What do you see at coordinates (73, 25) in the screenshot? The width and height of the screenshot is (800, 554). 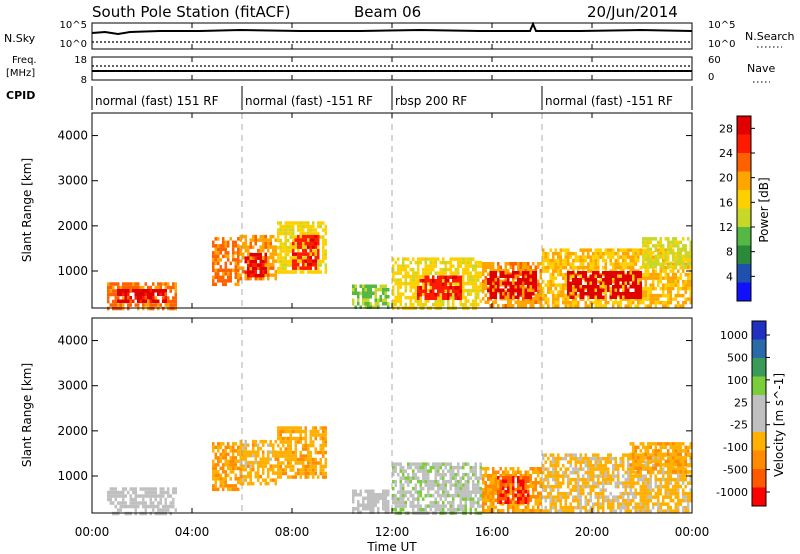 I see `noise-left-tick-top: 10^5` at bounding box center [73, 25].